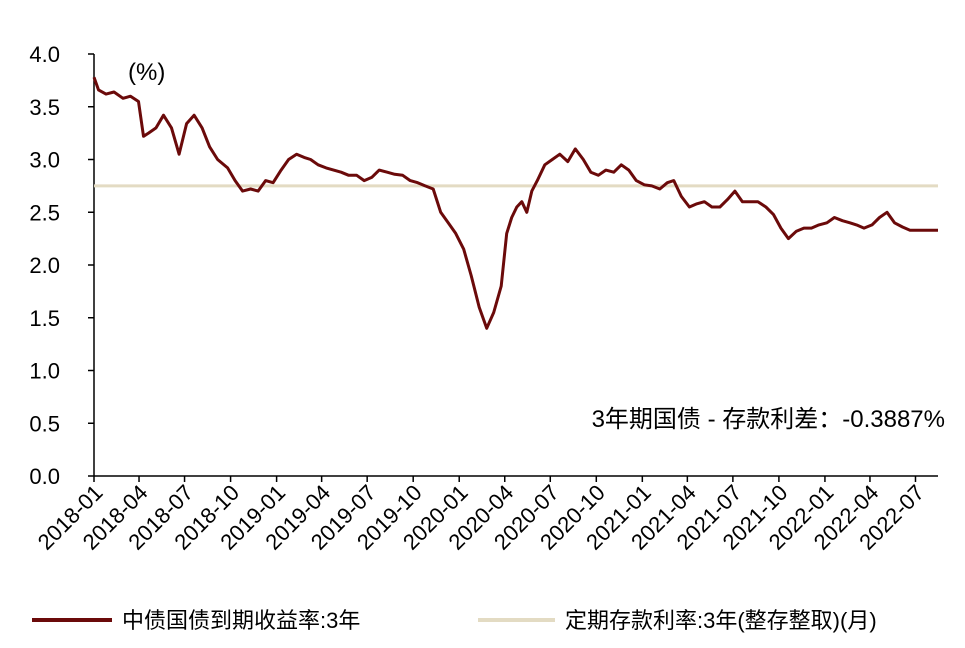  What do you see at coordinates (44, 212) in the screenshot?
I see `y-tick-label: 2.5` at bounding box center [44, 212].